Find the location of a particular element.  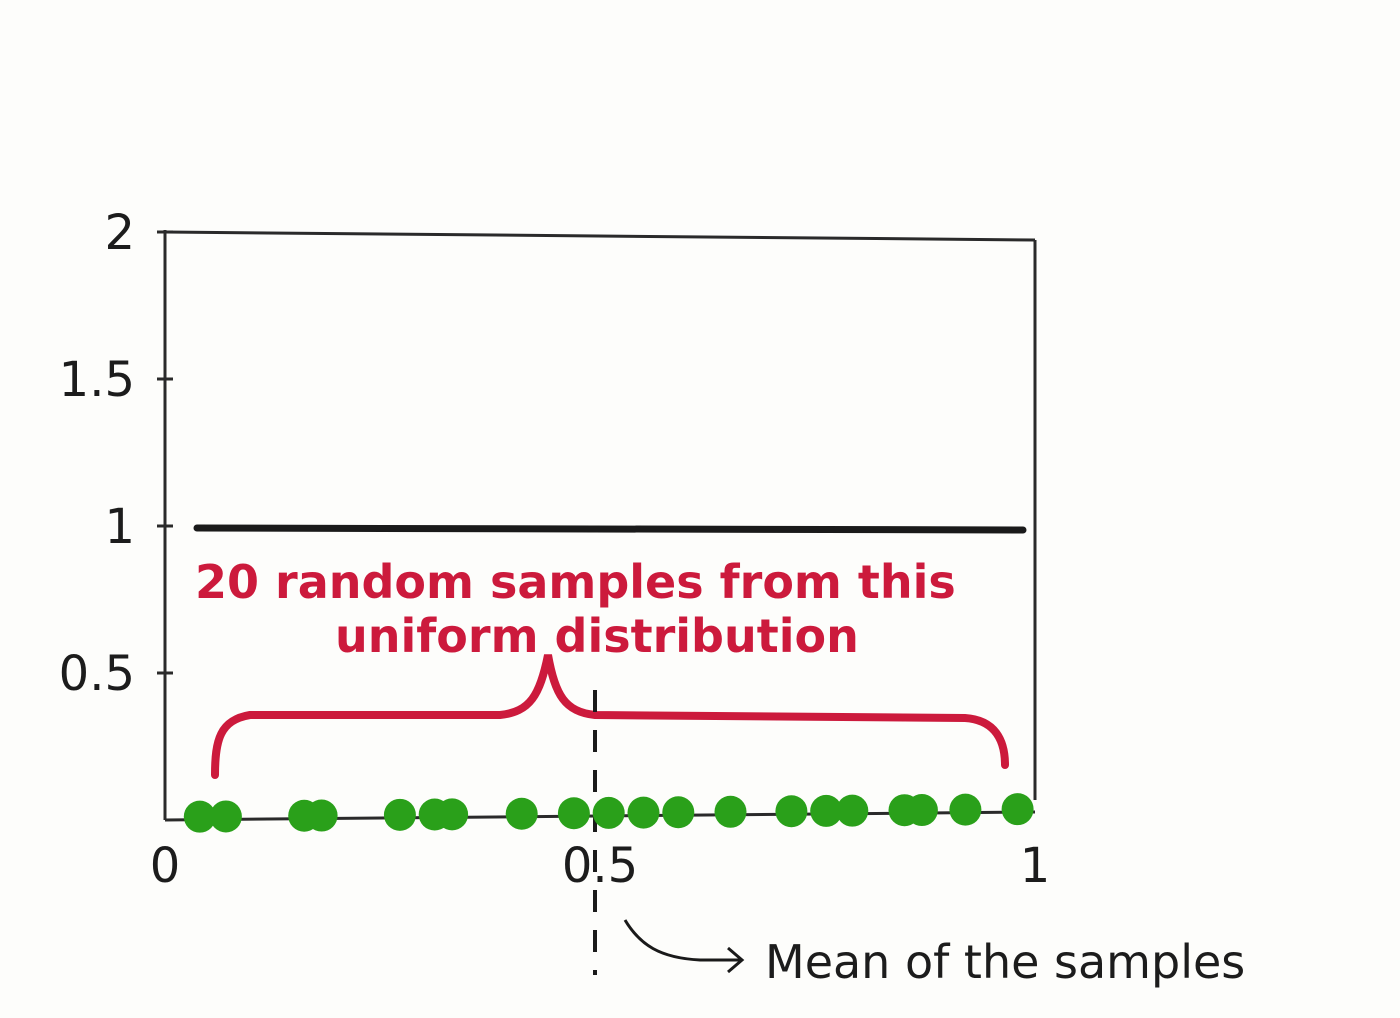

density-line is located at coordinates (610, 529).